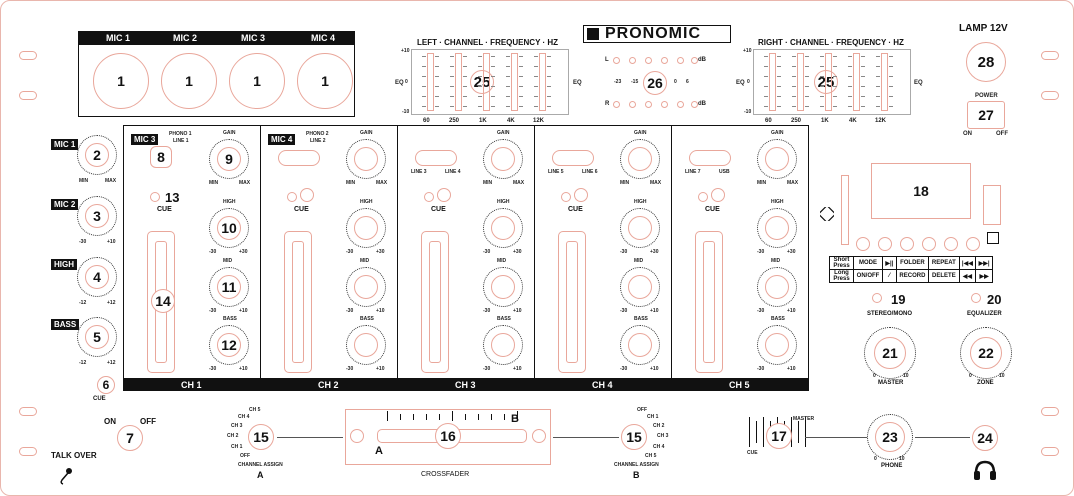 The width and height of the screenshot is (1074, 496). Describe the element at coordinates (624, 311) in the screenshot. I see `knob-min: -30` at that location.